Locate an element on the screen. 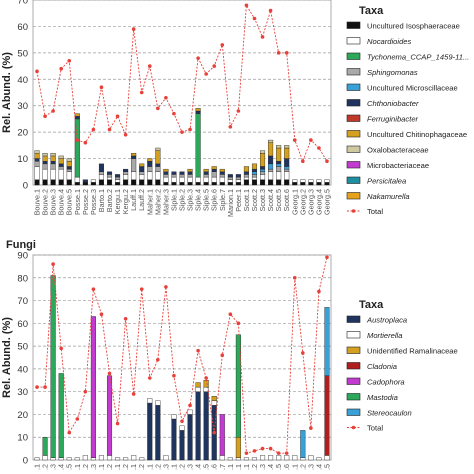 Image resolution: width=474 pixels, height=474 pixels. x-tick-label: Scott.6 is located at coordinates (286, 200).